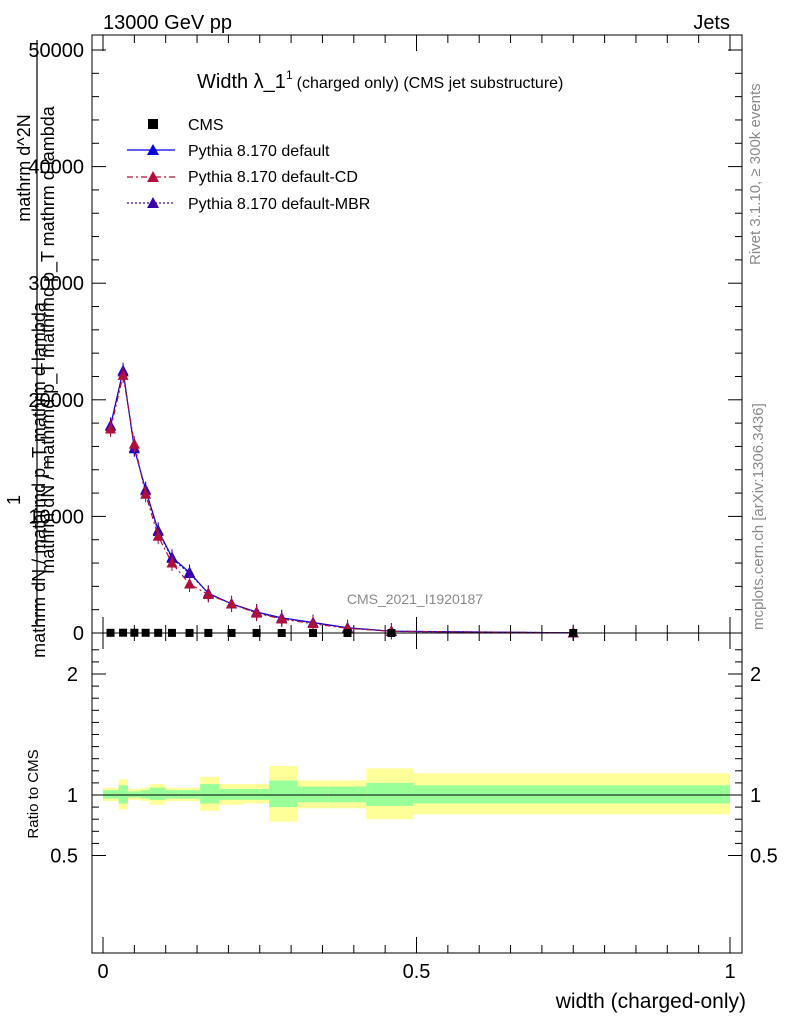 Image resolution: width=786 pixels, height=1024 pixels. What do you see at coordinates (72, 675) in the screenshot?
I see `ratio-y-tick-label: 2` at bounding box center [72, 675].